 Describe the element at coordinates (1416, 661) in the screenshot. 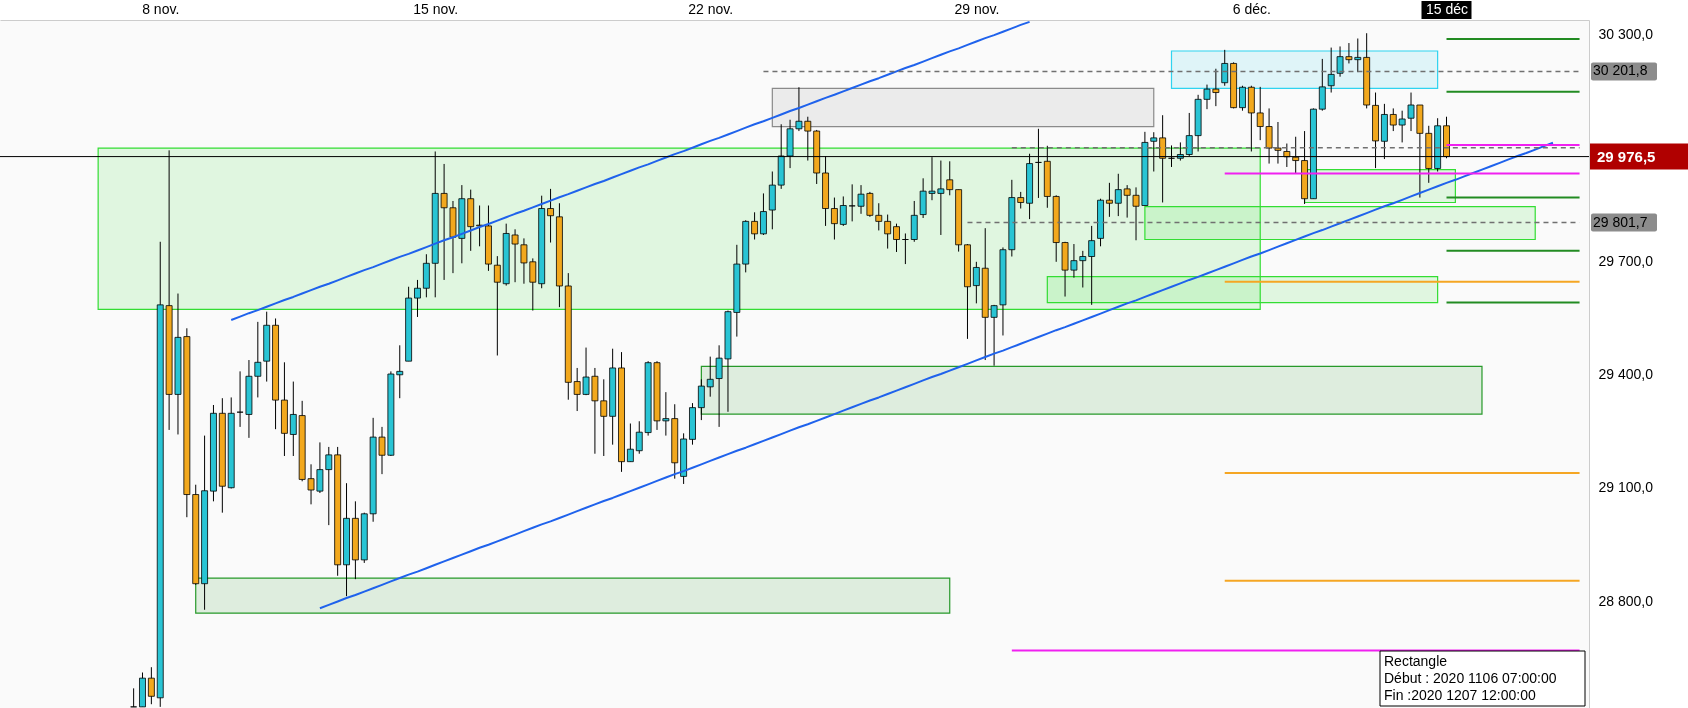

I see `annotation: Rectangle` at that location.